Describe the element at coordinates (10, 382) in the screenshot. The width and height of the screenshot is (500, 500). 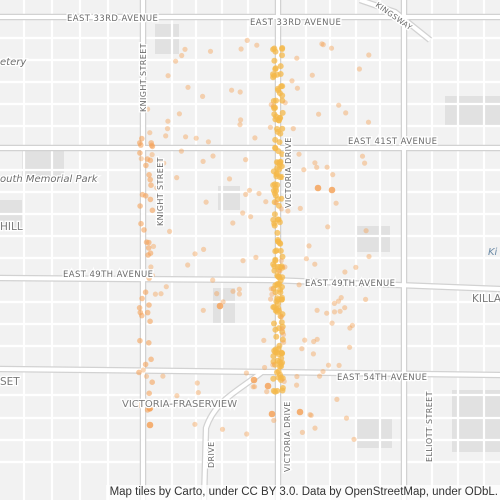
I see `label-set: SET` at that location.